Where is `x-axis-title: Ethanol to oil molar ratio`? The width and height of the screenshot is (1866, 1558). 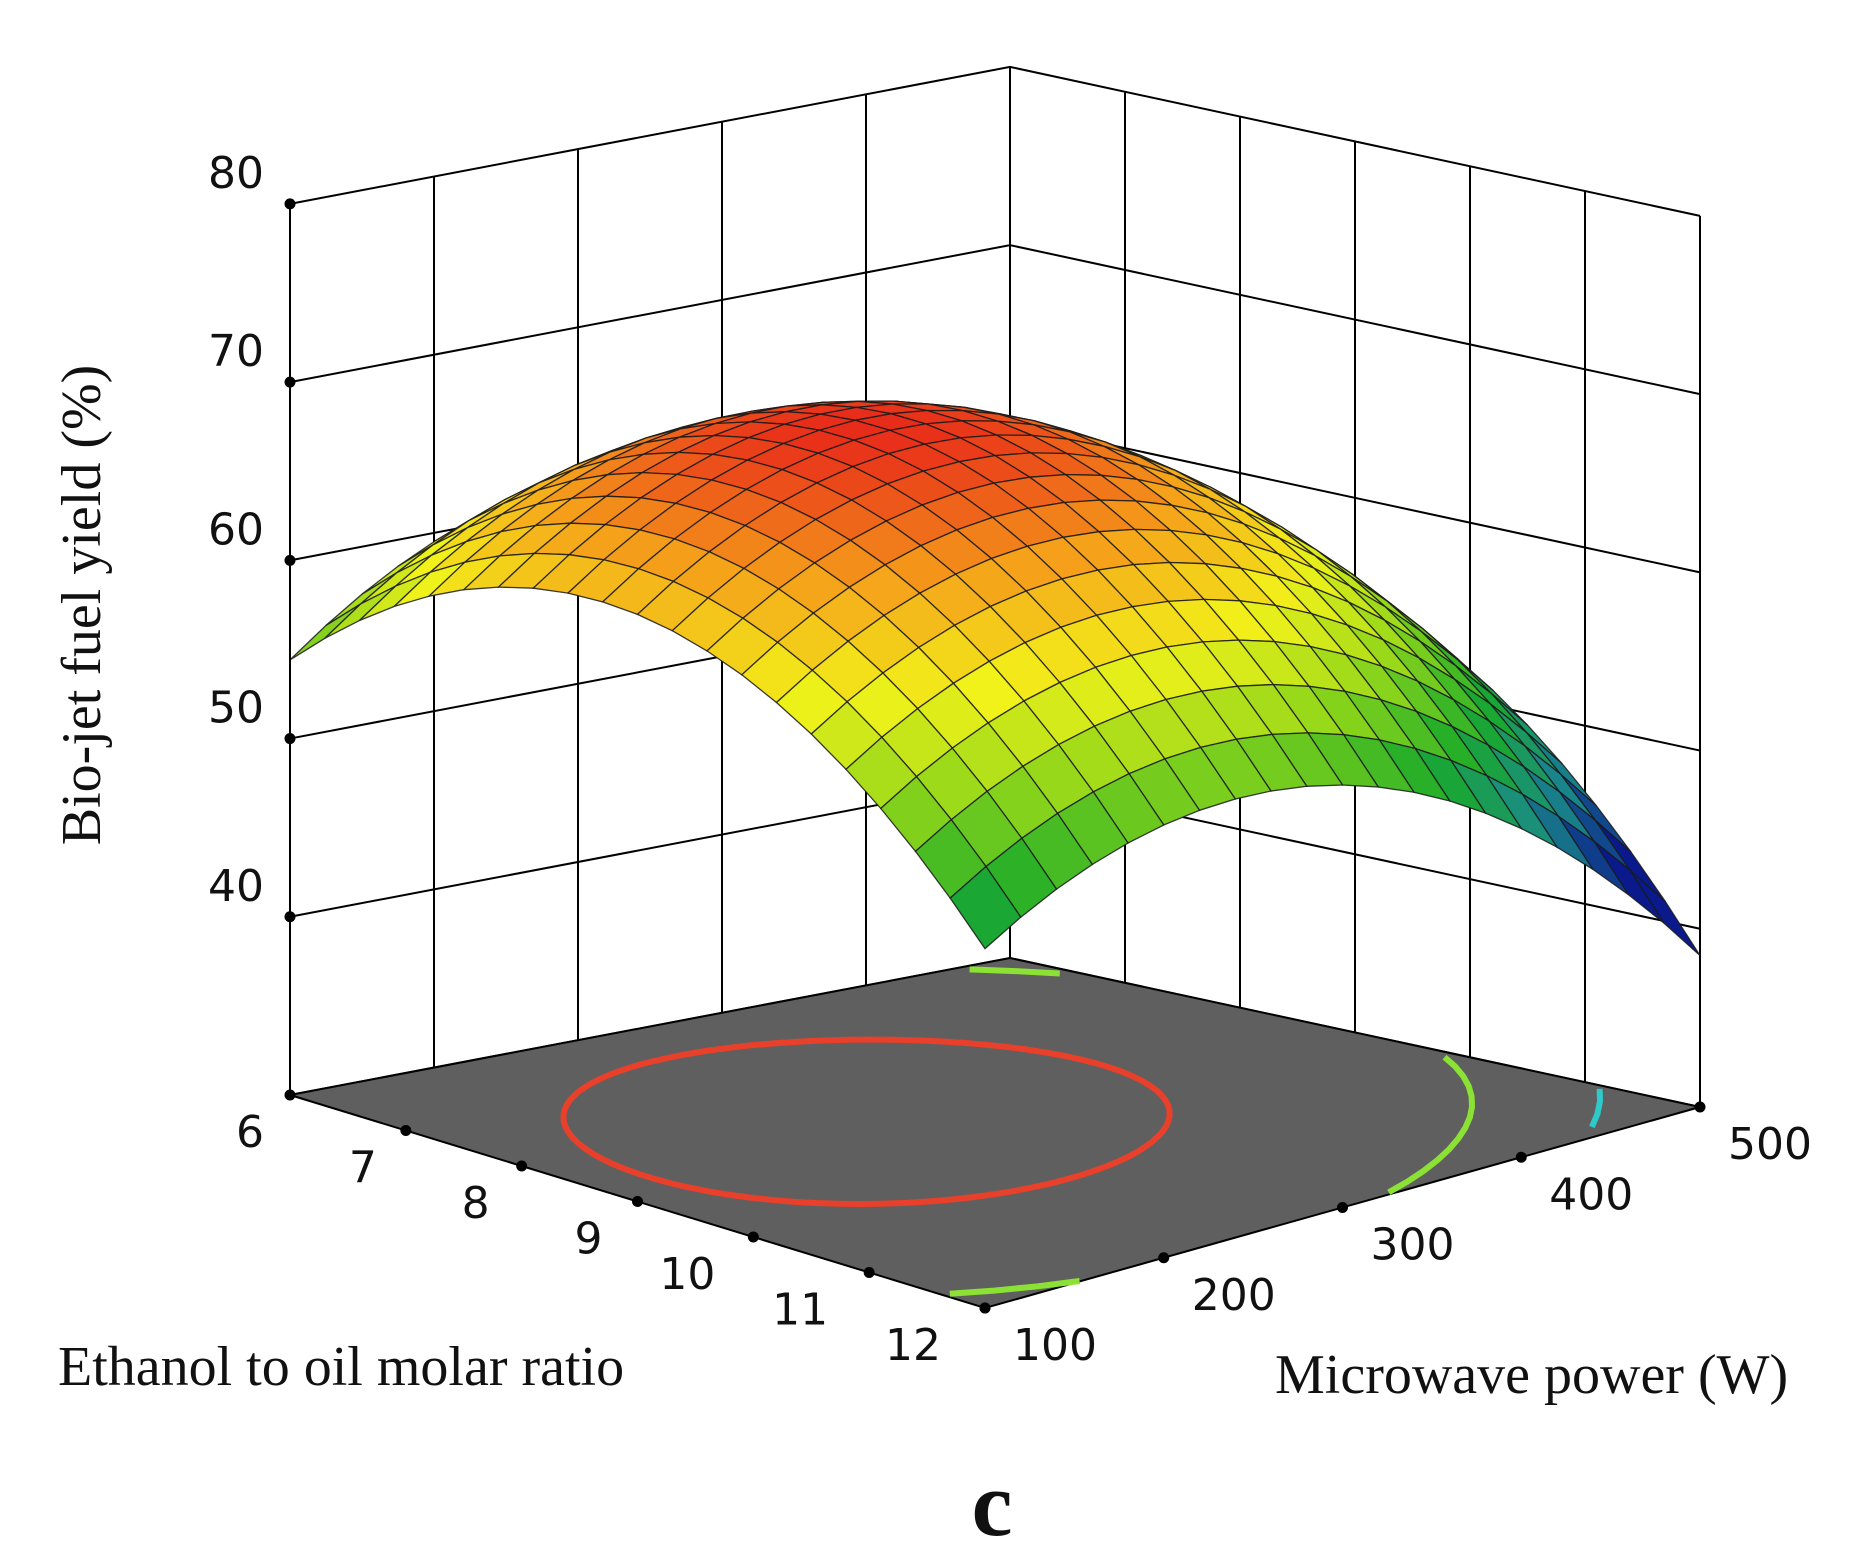
x-axis-title: Ethanol to oil molar ratio is located at coordinates (341, 1367).